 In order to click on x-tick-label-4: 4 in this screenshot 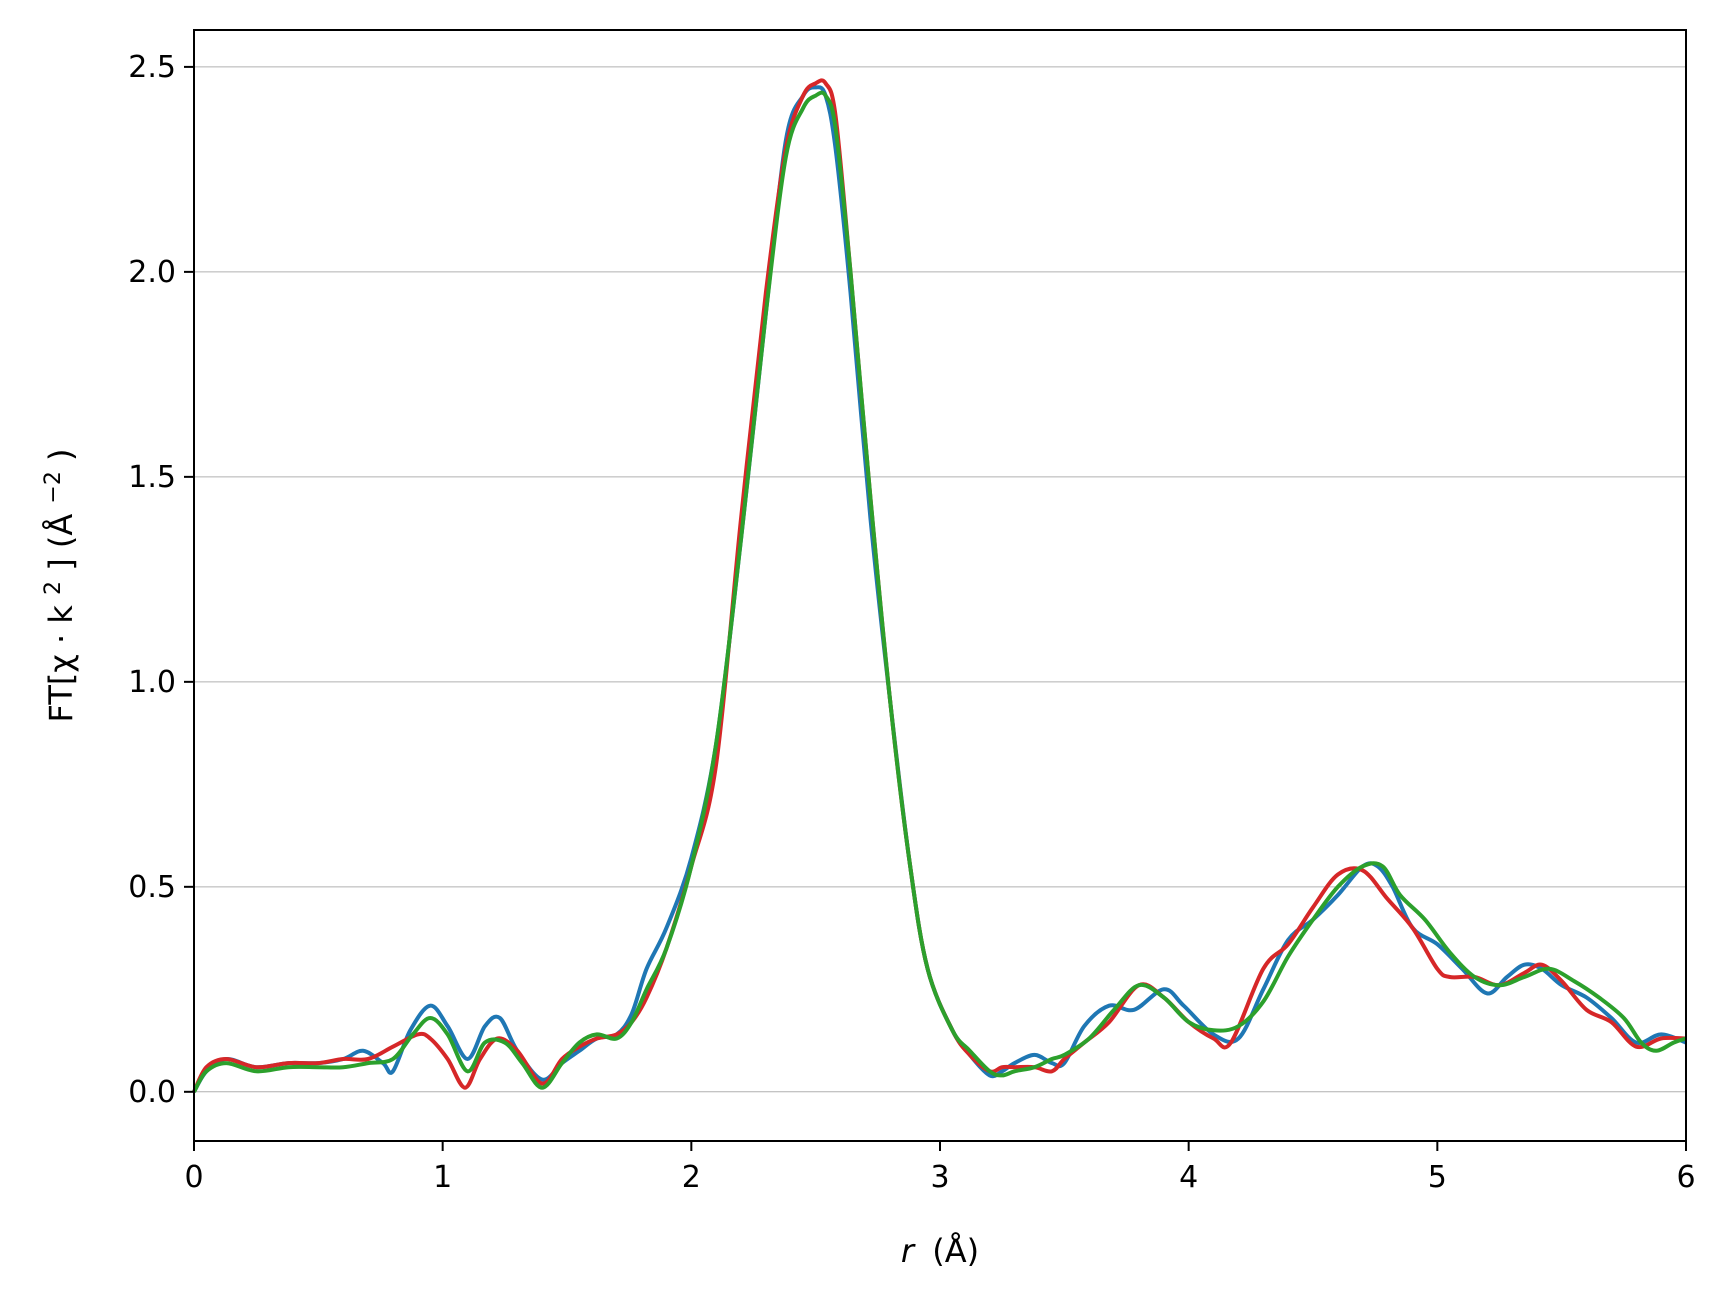, I will do `click(1188, 1177)`.